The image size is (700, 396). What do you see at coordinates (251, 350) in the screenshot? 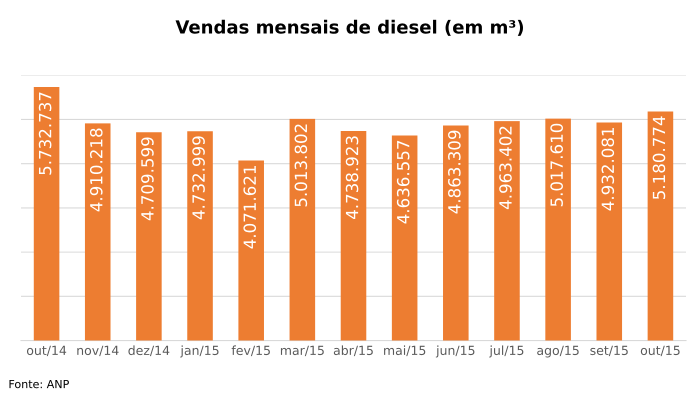
I see `x-tick-label: fev/15` at bounding box center [251, 350].